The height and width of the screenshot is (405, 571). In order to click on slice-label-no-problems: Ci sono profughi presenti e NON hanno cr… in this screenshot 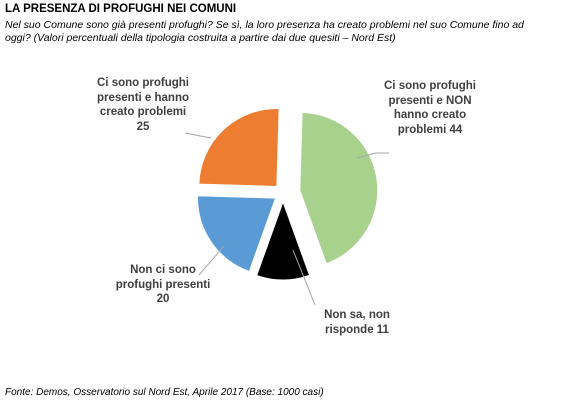, I will do `click(430, 108)`.